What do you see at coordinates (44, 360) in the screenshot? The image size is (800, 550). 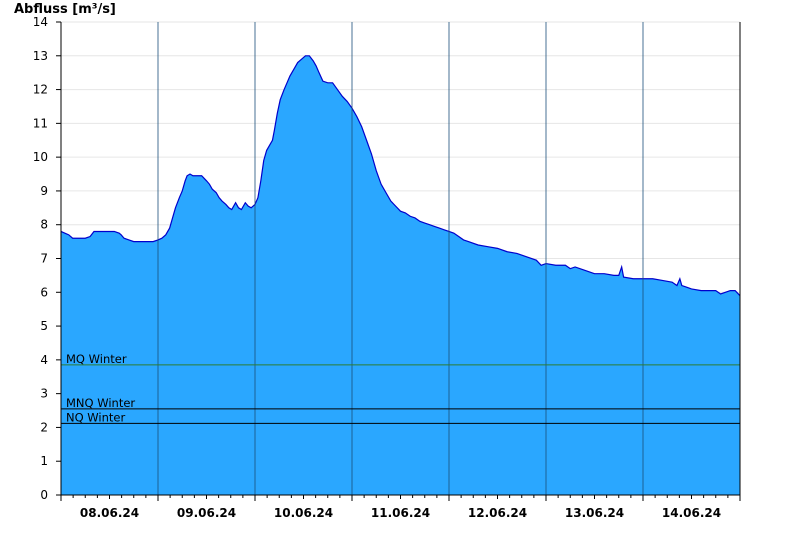 I see `y-tick-label: 4` at bounding box center [44, 360].